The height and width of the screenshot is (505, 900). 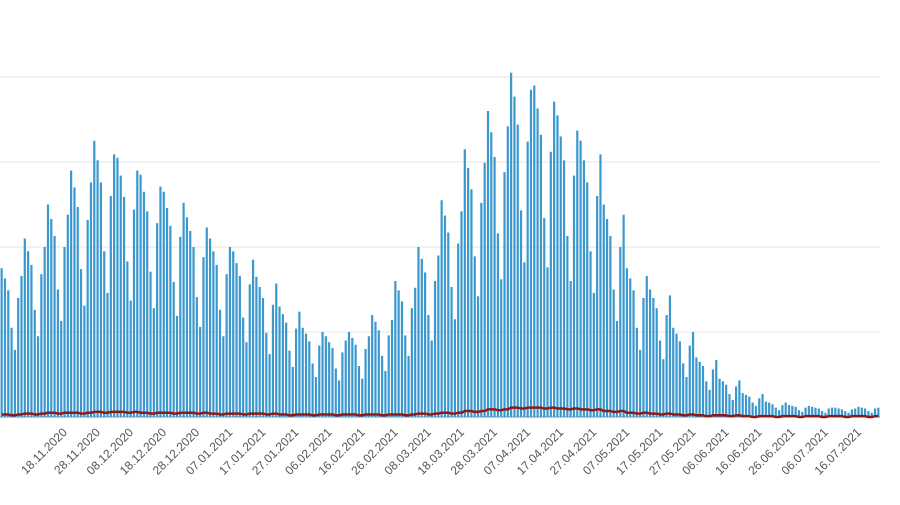 What do you see at coordinates (440, 412) in the screenshot?
I see `line` at bounding box center [440, 412].